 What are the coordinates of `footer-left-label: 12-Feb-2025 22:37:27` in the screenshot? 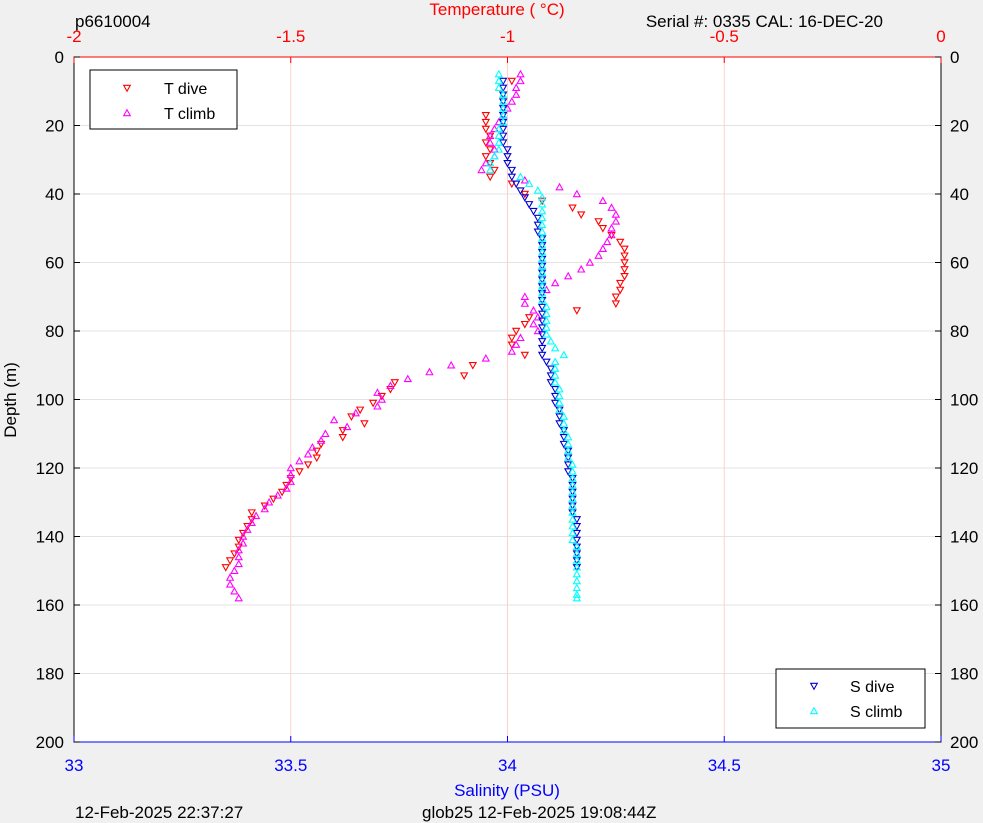 It's located at (159, 812).